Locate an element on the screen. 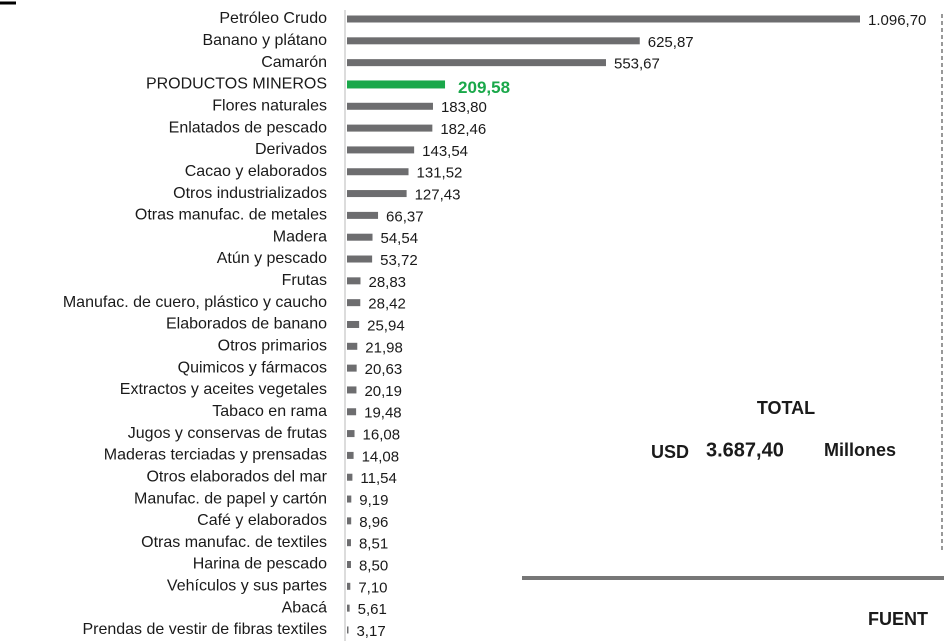 The height and width of the screenshot is (641, 944). category-label: PRODUCTOS MINEROS is located at coordinates (236, 84).